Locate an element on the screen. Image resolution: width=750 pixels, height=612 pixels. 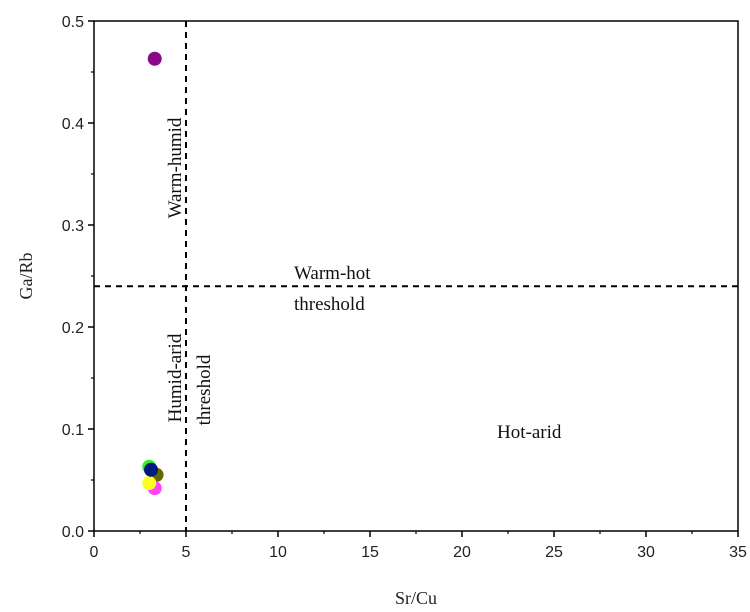
x-tick-label: 15 is located at coordinates (370, 552).